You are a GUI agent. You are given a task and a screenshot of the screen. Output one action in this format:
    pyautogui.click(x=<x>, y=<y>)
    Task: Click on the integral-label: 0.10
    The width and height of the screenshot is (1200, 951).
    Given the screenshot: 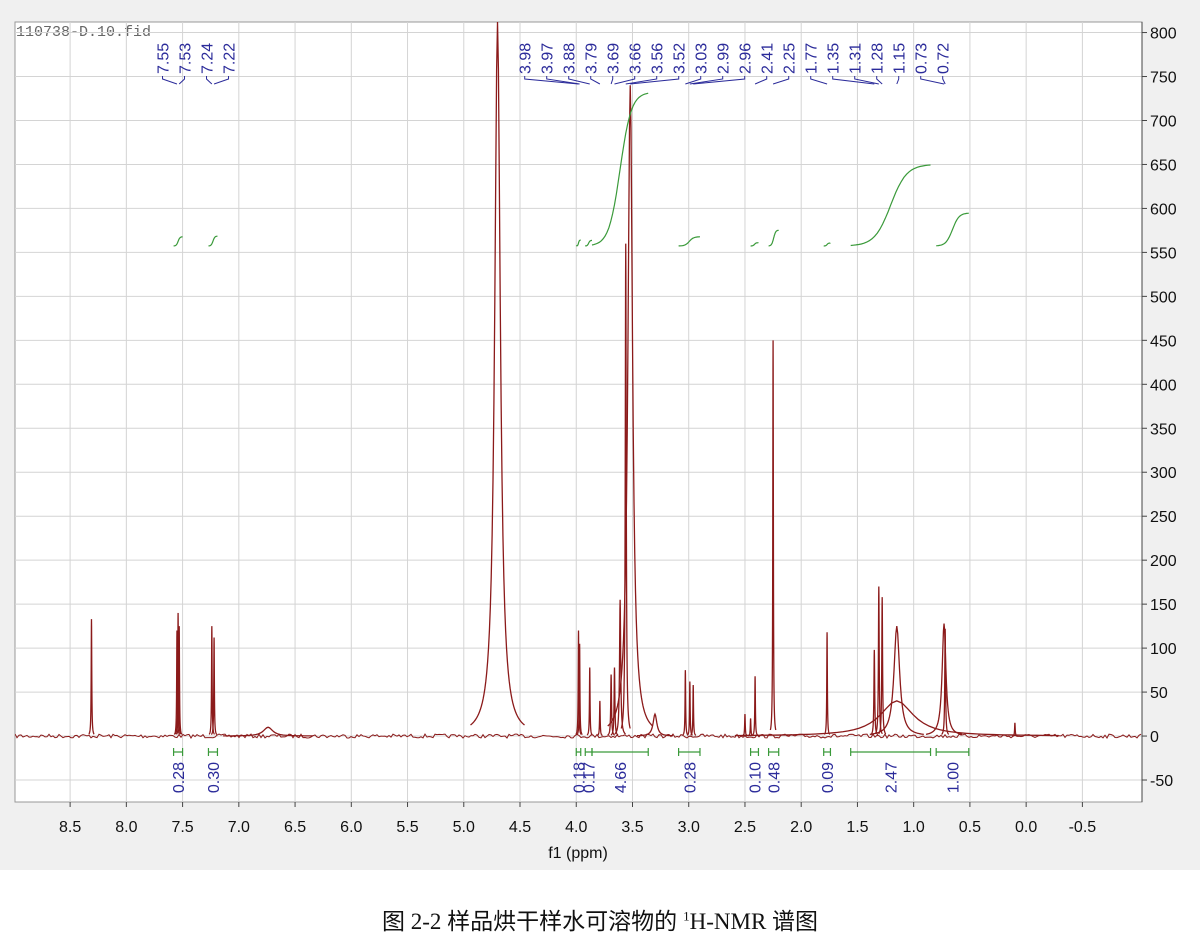 What is the action you would take?
    pyautogui.click(x=756, y=777)
    